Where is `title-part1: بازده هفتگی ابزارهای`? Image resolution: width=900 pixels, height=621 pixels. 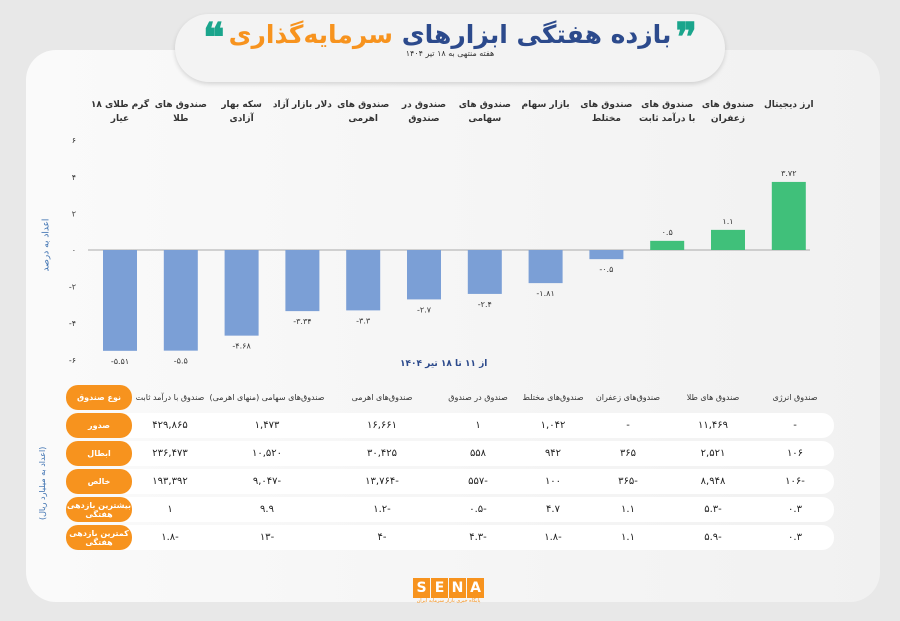 title-part1: بازده هفتگی ابزارهای is located at coordinates (536, 34).